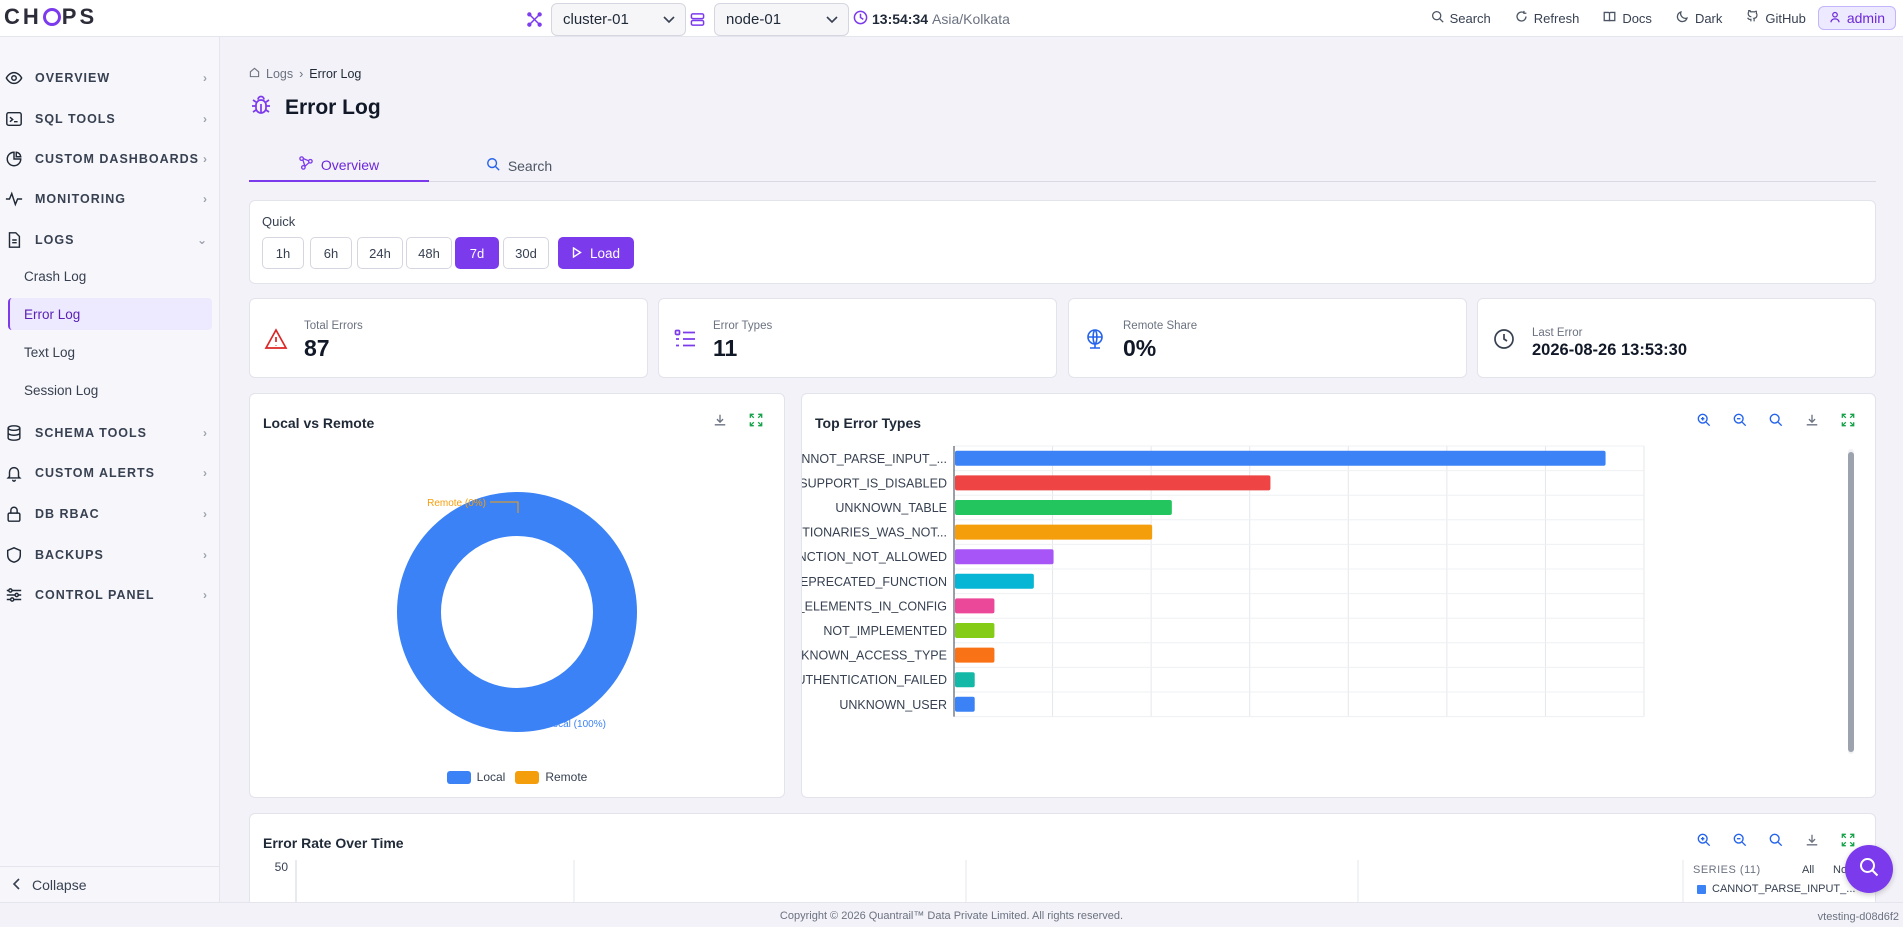 The width and height of the screenshot is (1903, 927). What do you see at coordinates (14, 433) in the screenshot?
I see `database-icon` at bounding box center [14, 433].